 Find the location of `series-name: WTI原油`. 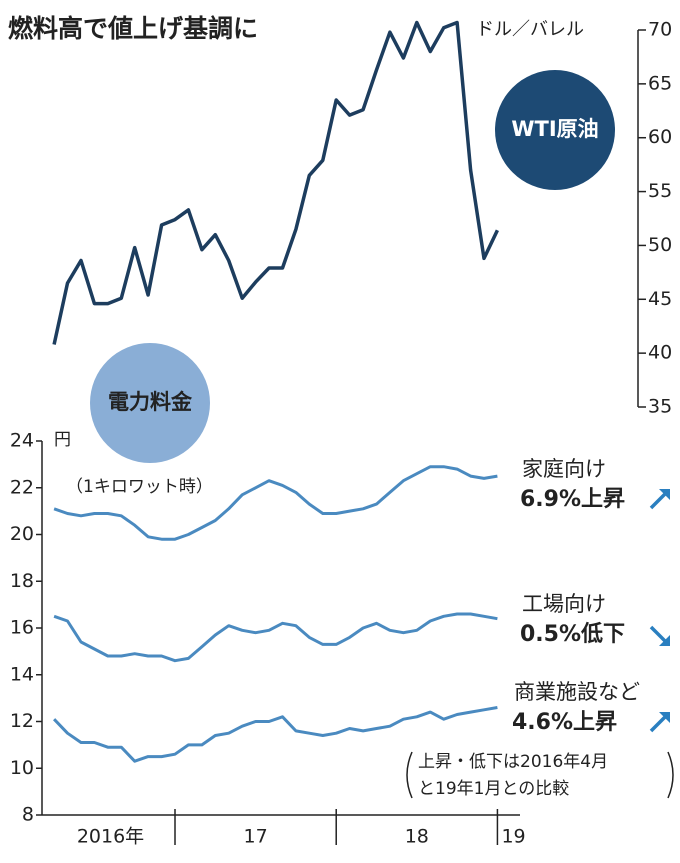

series-name: WTI原油 is located at coordinates (554, 129).